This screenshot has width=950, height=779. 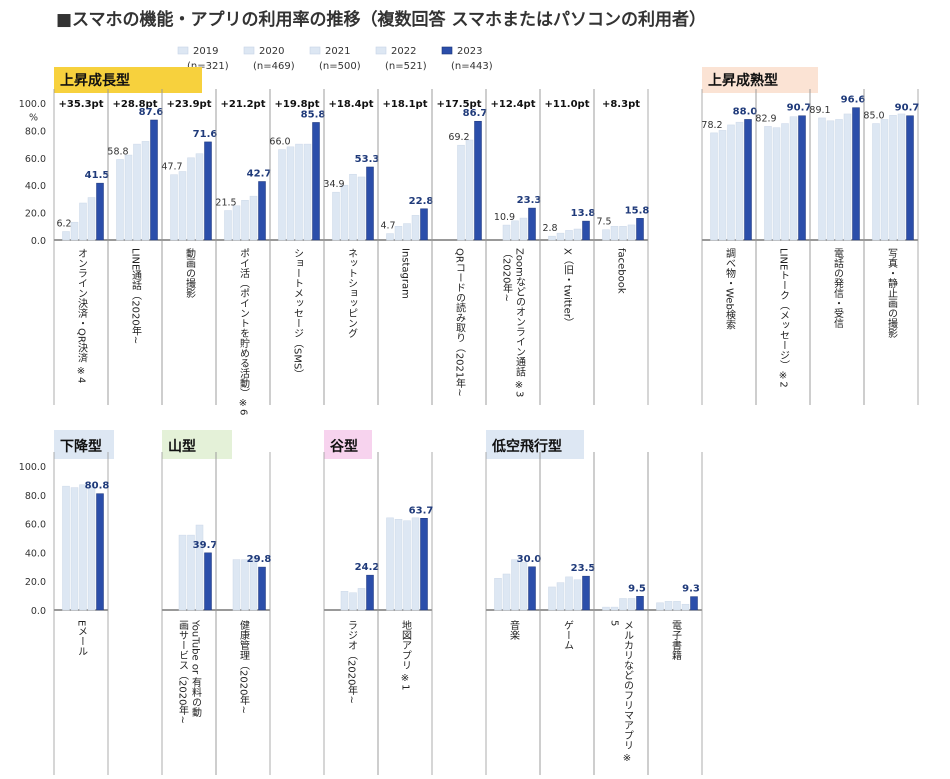 What do you see at coordinates (459, 247) in the screenshot?
I see `category-column: +17.5pt 69.2 86.7 QRコードの読み取り（2021年~` at bounding box center [459, 247].